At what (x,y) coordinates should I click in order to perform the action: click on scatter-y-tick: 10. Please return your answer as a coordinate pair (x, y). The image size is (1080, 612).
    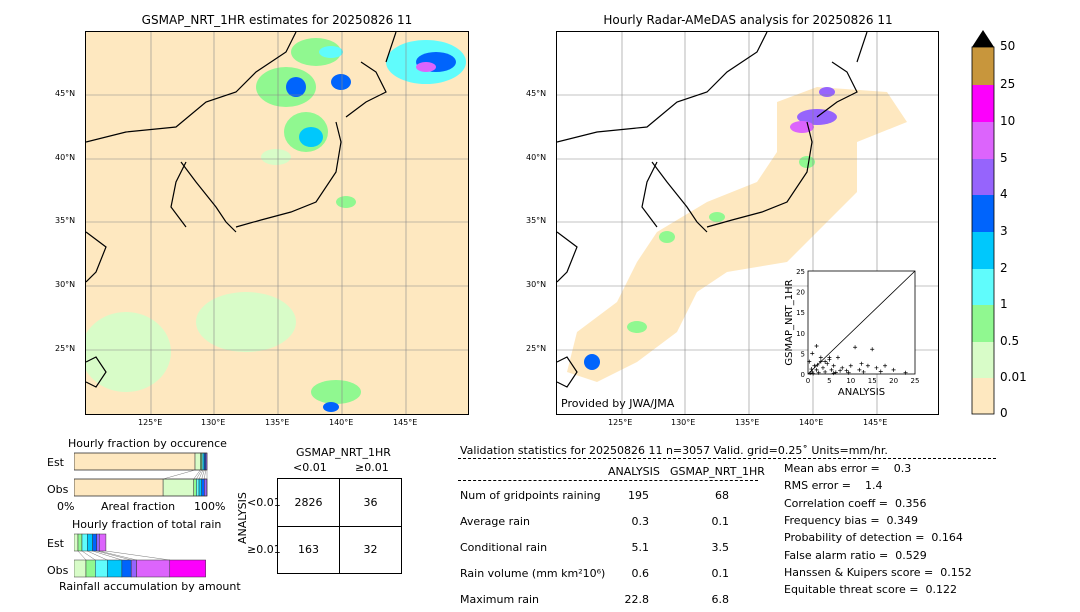
    Looking at the image, I should click on (800, 334).